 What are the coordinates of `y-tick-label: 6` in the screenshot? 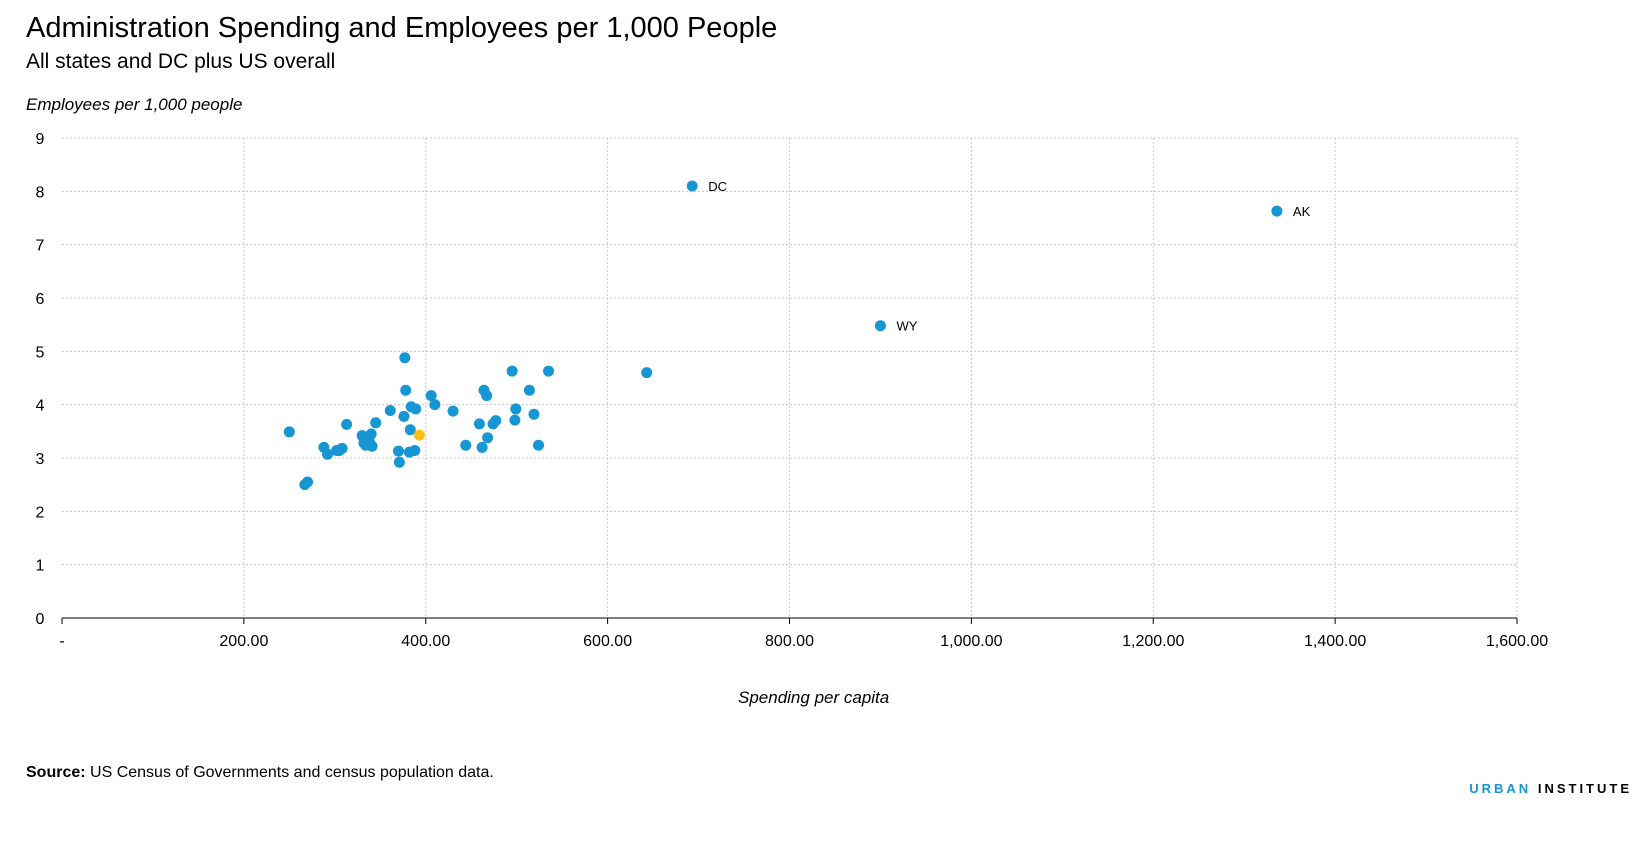 It's located at (40, 299).